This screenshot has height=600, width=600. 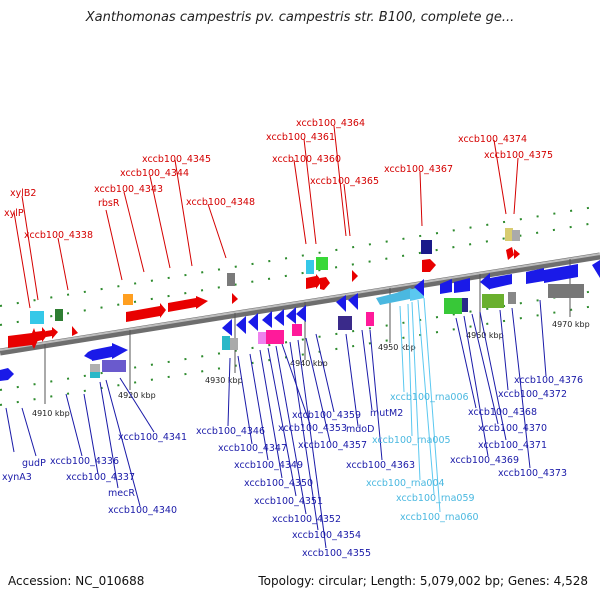 I want to click on gene-label: xccb100_4344, so click(x=154, y=173).